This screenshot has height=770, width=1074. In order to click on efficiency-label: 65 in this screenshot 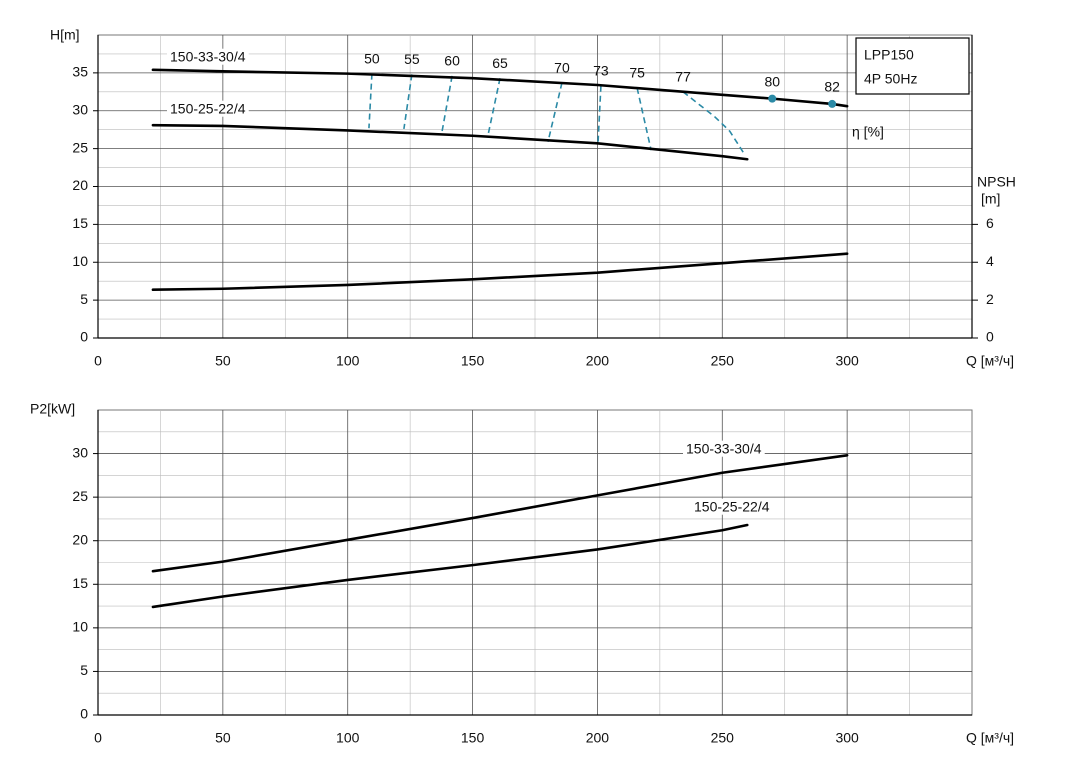, I will do `click(500, 63)`.